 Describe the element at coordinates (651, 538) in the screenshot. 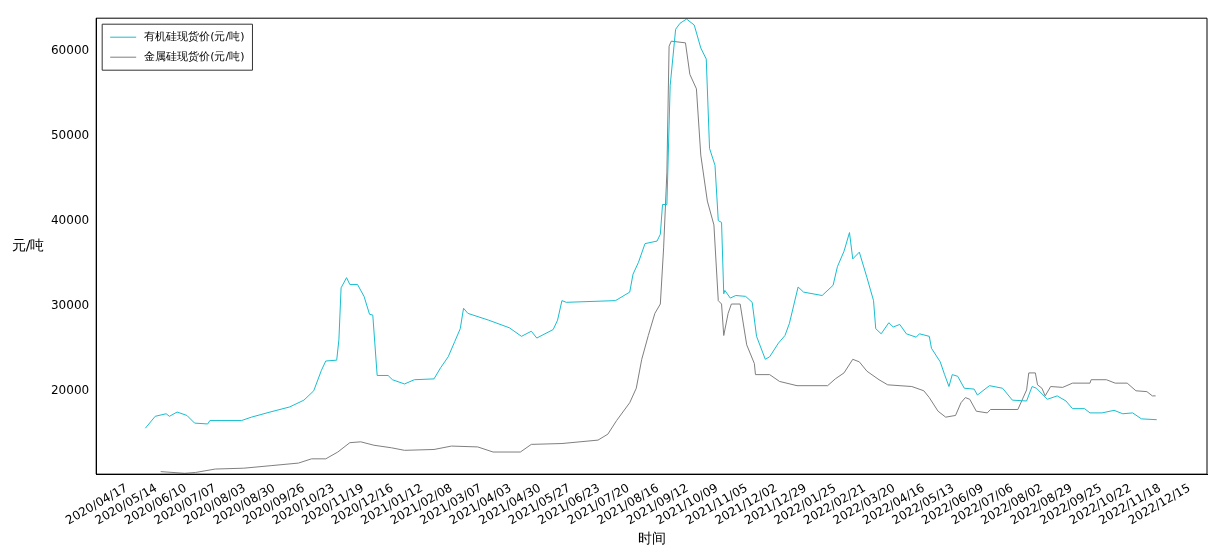

I see `x-axis-title: 时间` at that location.